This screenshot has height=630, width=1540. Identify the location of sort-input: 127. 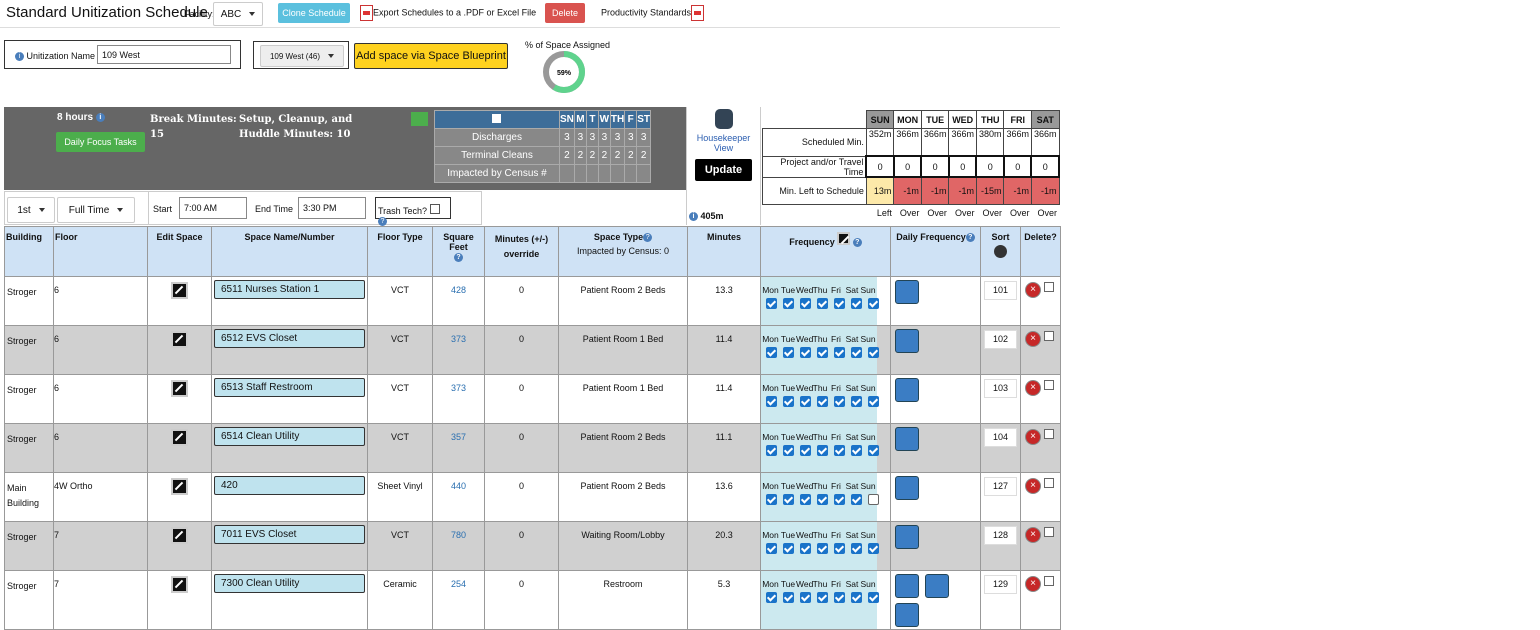
(1000, 486).